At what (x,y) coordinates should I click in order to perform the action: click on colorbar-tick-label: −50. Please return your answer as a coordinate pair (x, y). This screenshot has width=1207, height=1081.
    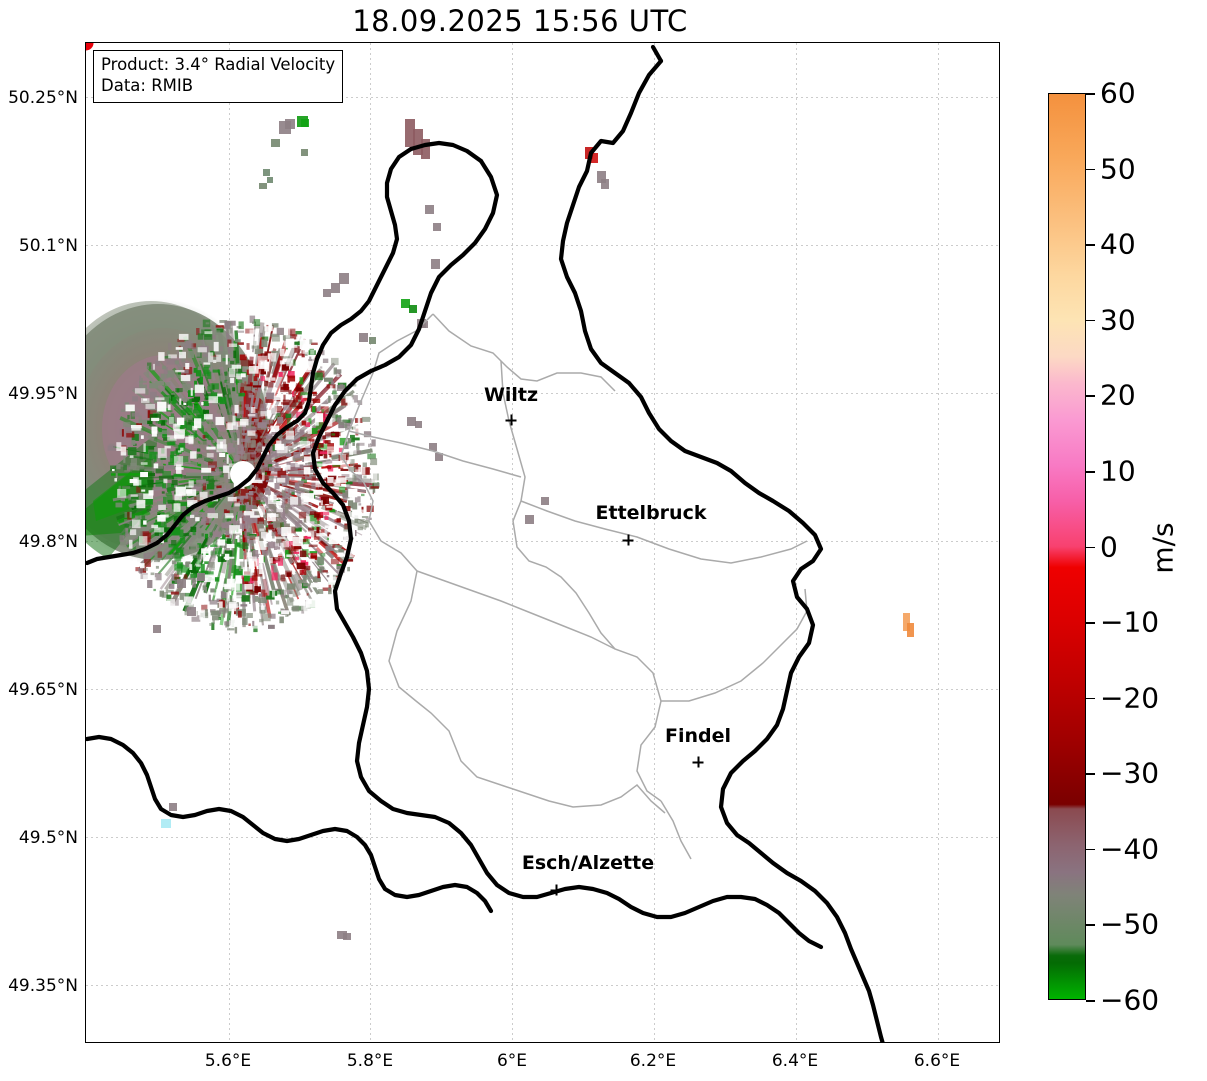
    Looking at the image, I should click on (1130, 924).